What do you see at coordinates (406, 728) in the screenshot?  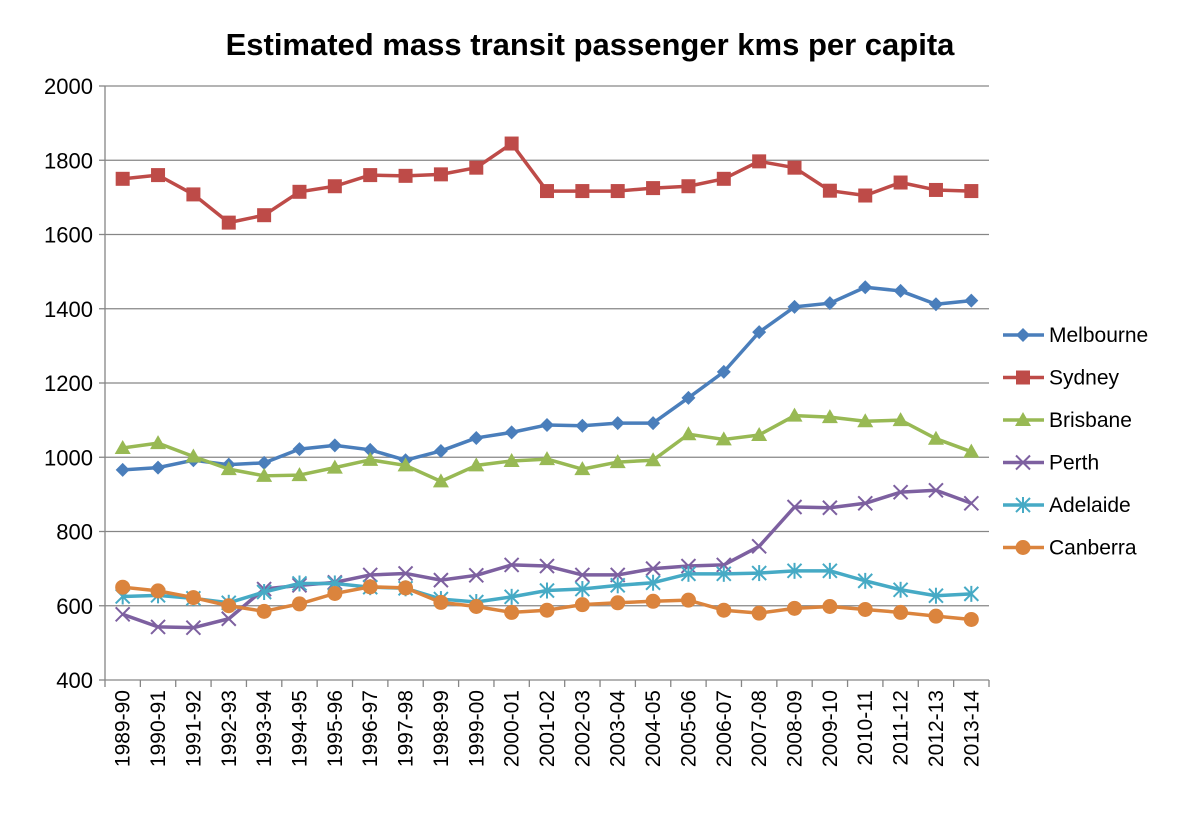 I see `x-tick-label: 1997-98` at bounding box center [406, 728].